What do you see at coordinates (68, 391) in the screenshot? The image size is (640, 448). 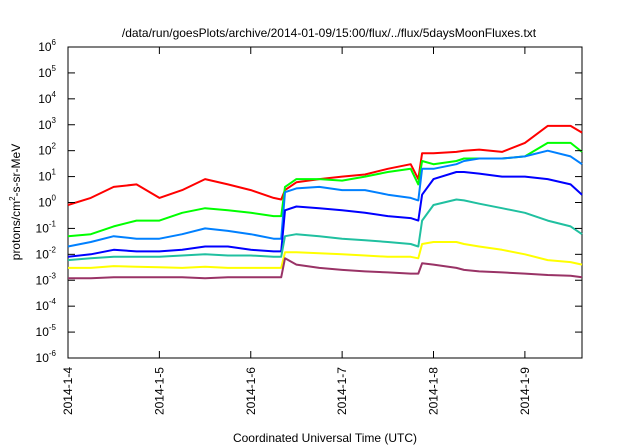 I see `x-tick-label: 2014-1-4` at bounding box center [68, 391].